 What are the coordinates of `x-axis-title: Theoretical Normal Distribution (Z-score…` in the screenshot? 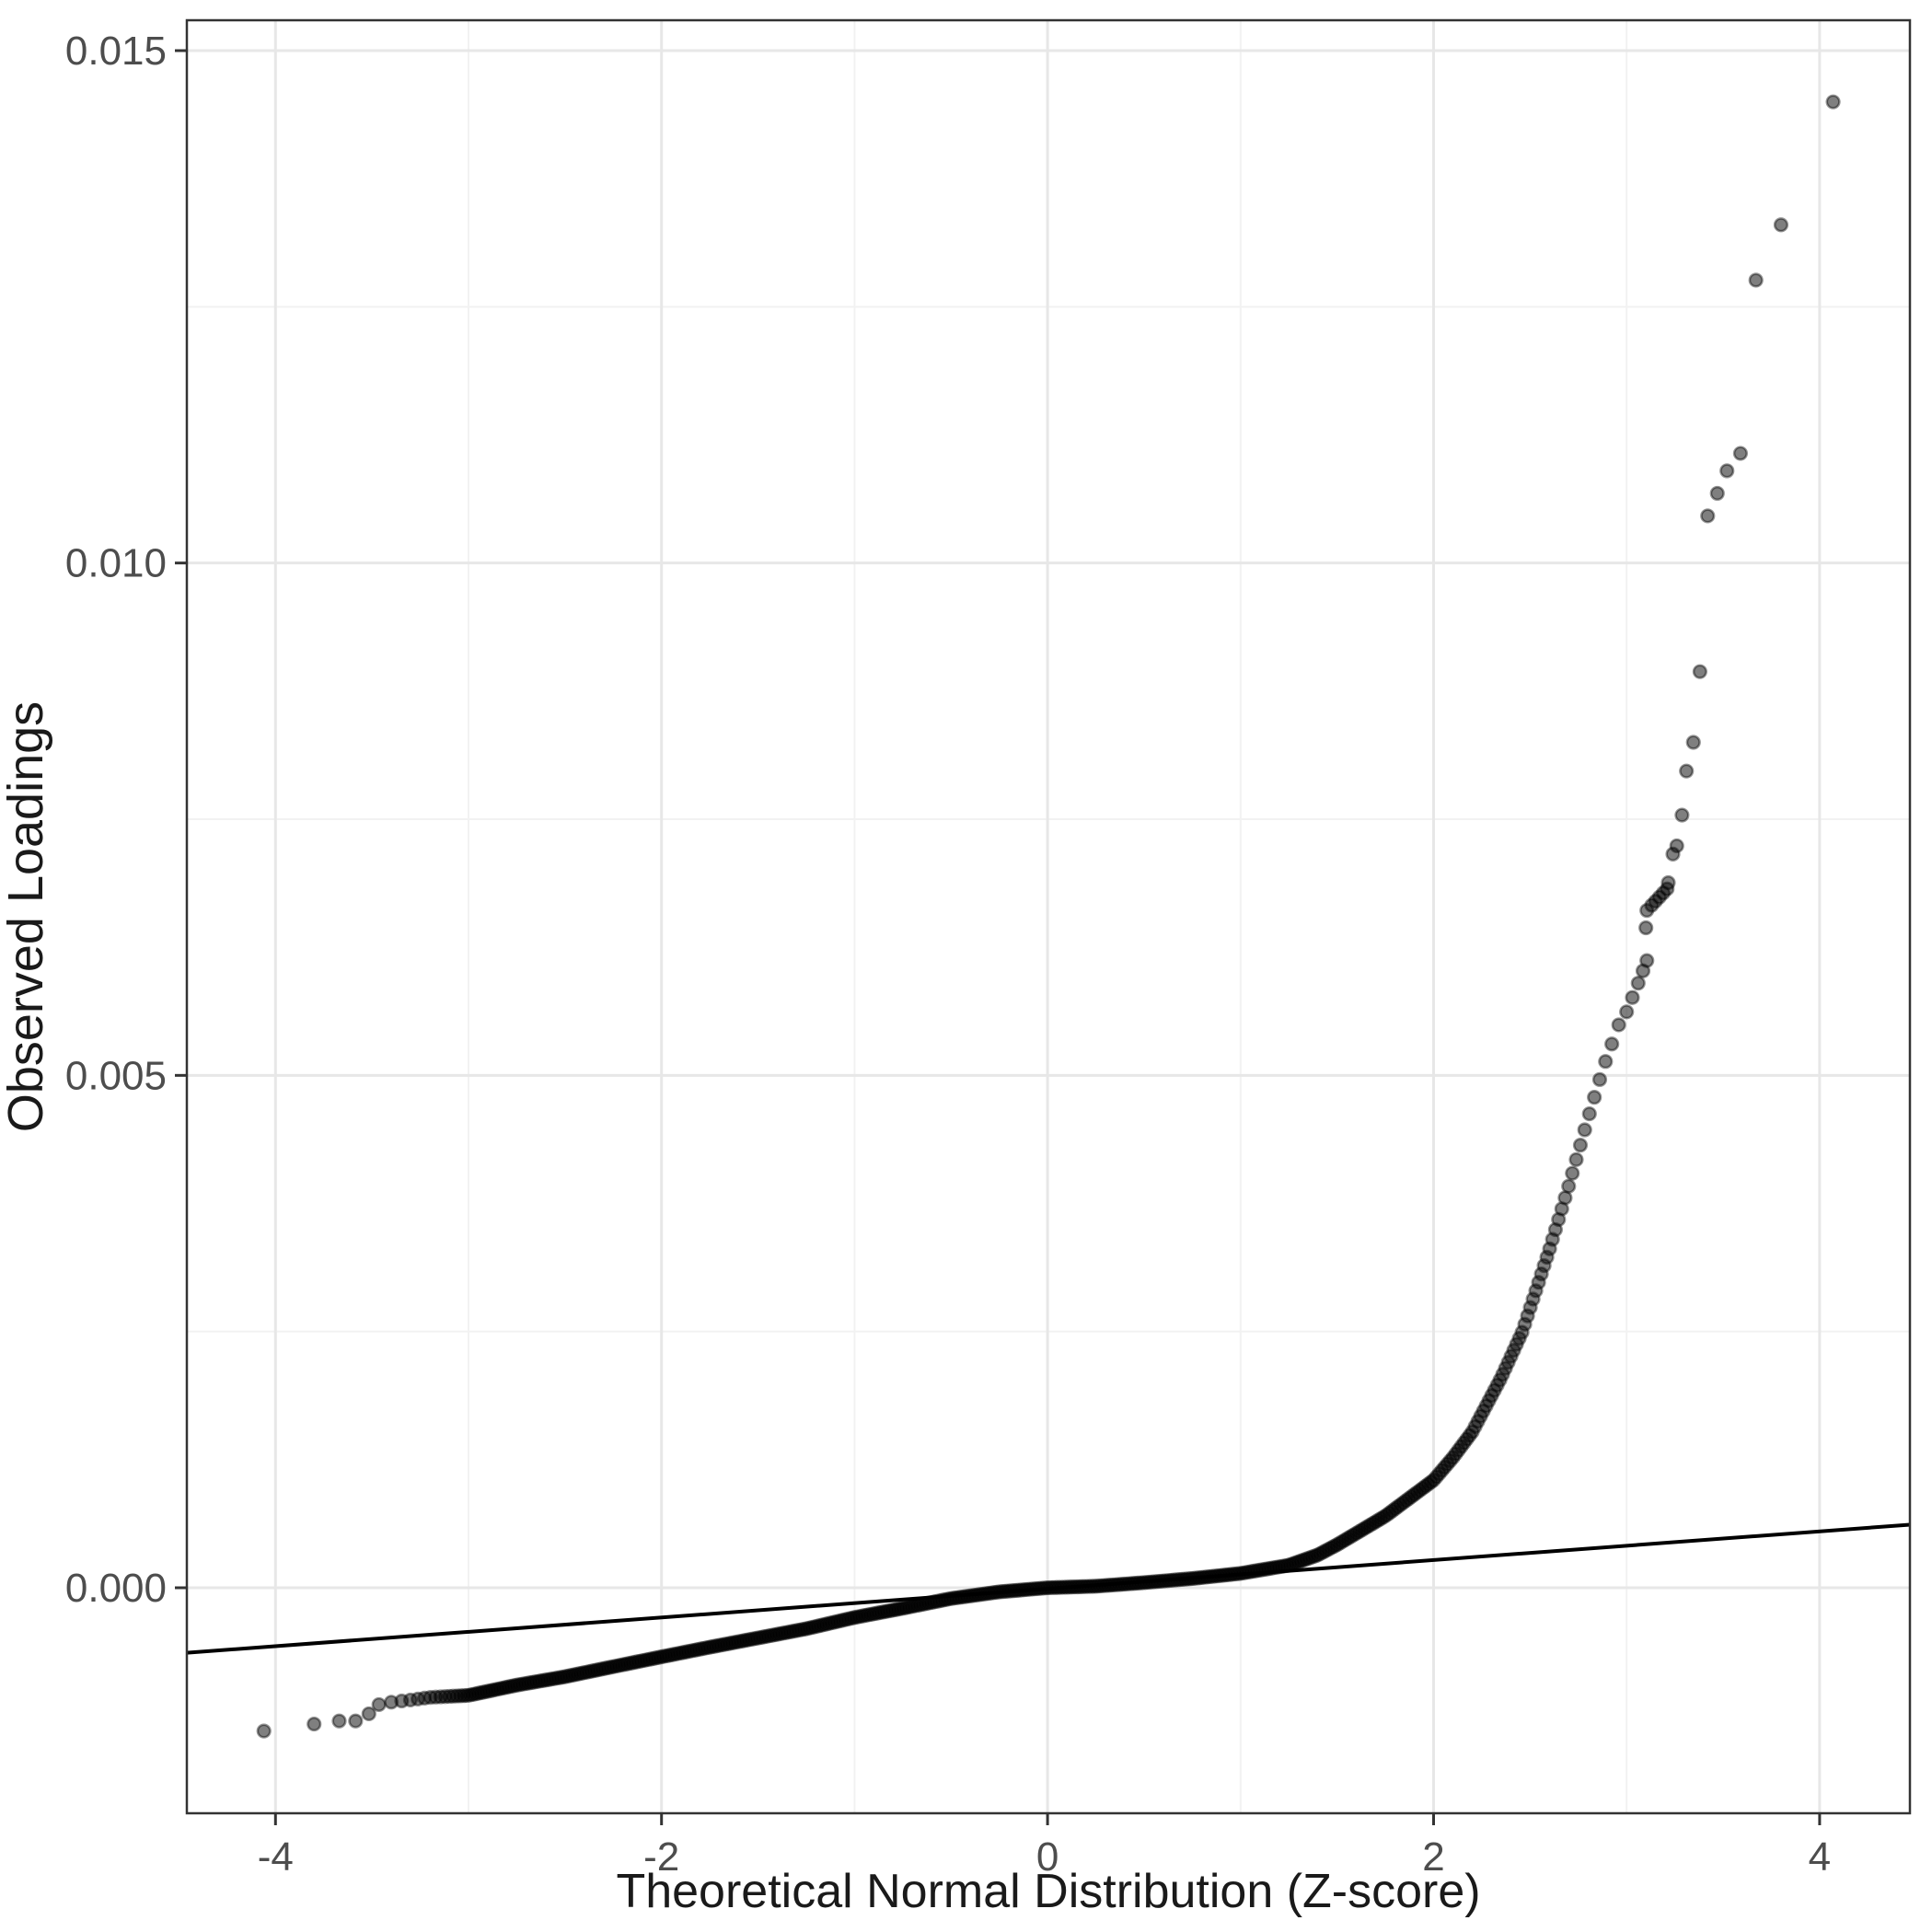 It's located at (1048, 1892).